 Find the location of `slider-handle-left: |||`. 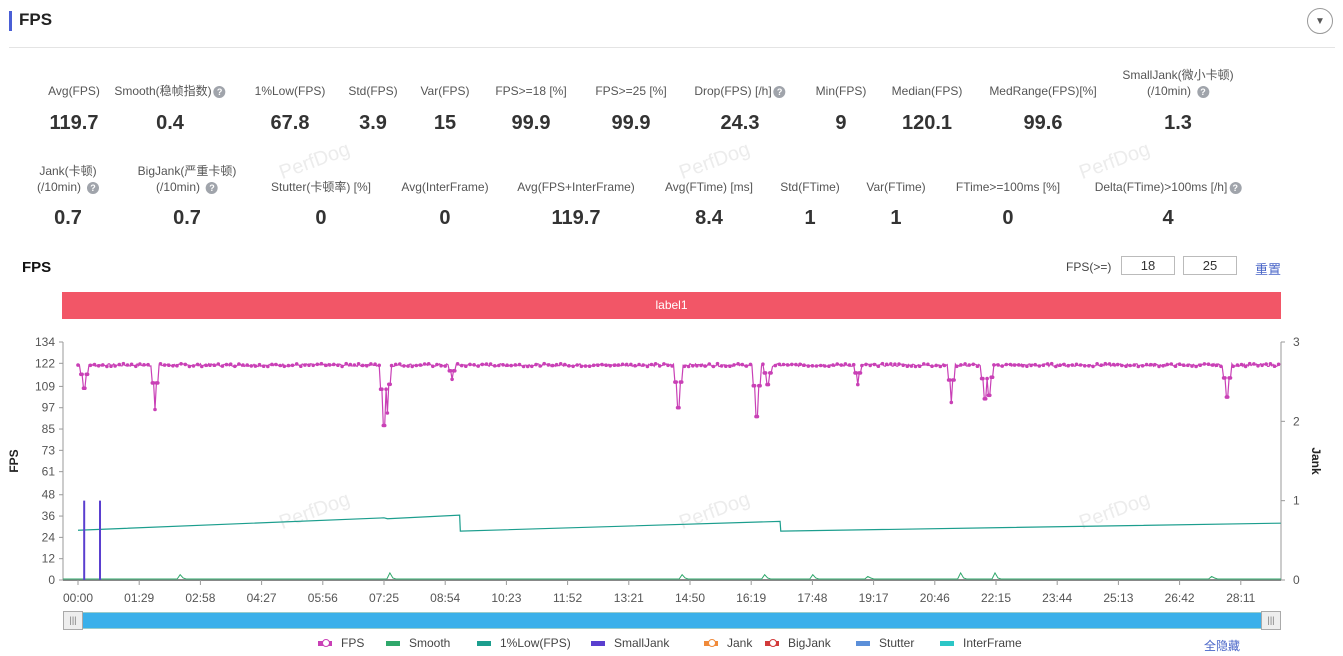

slider-handle-left: ||| is located at coordinates (73, 620).